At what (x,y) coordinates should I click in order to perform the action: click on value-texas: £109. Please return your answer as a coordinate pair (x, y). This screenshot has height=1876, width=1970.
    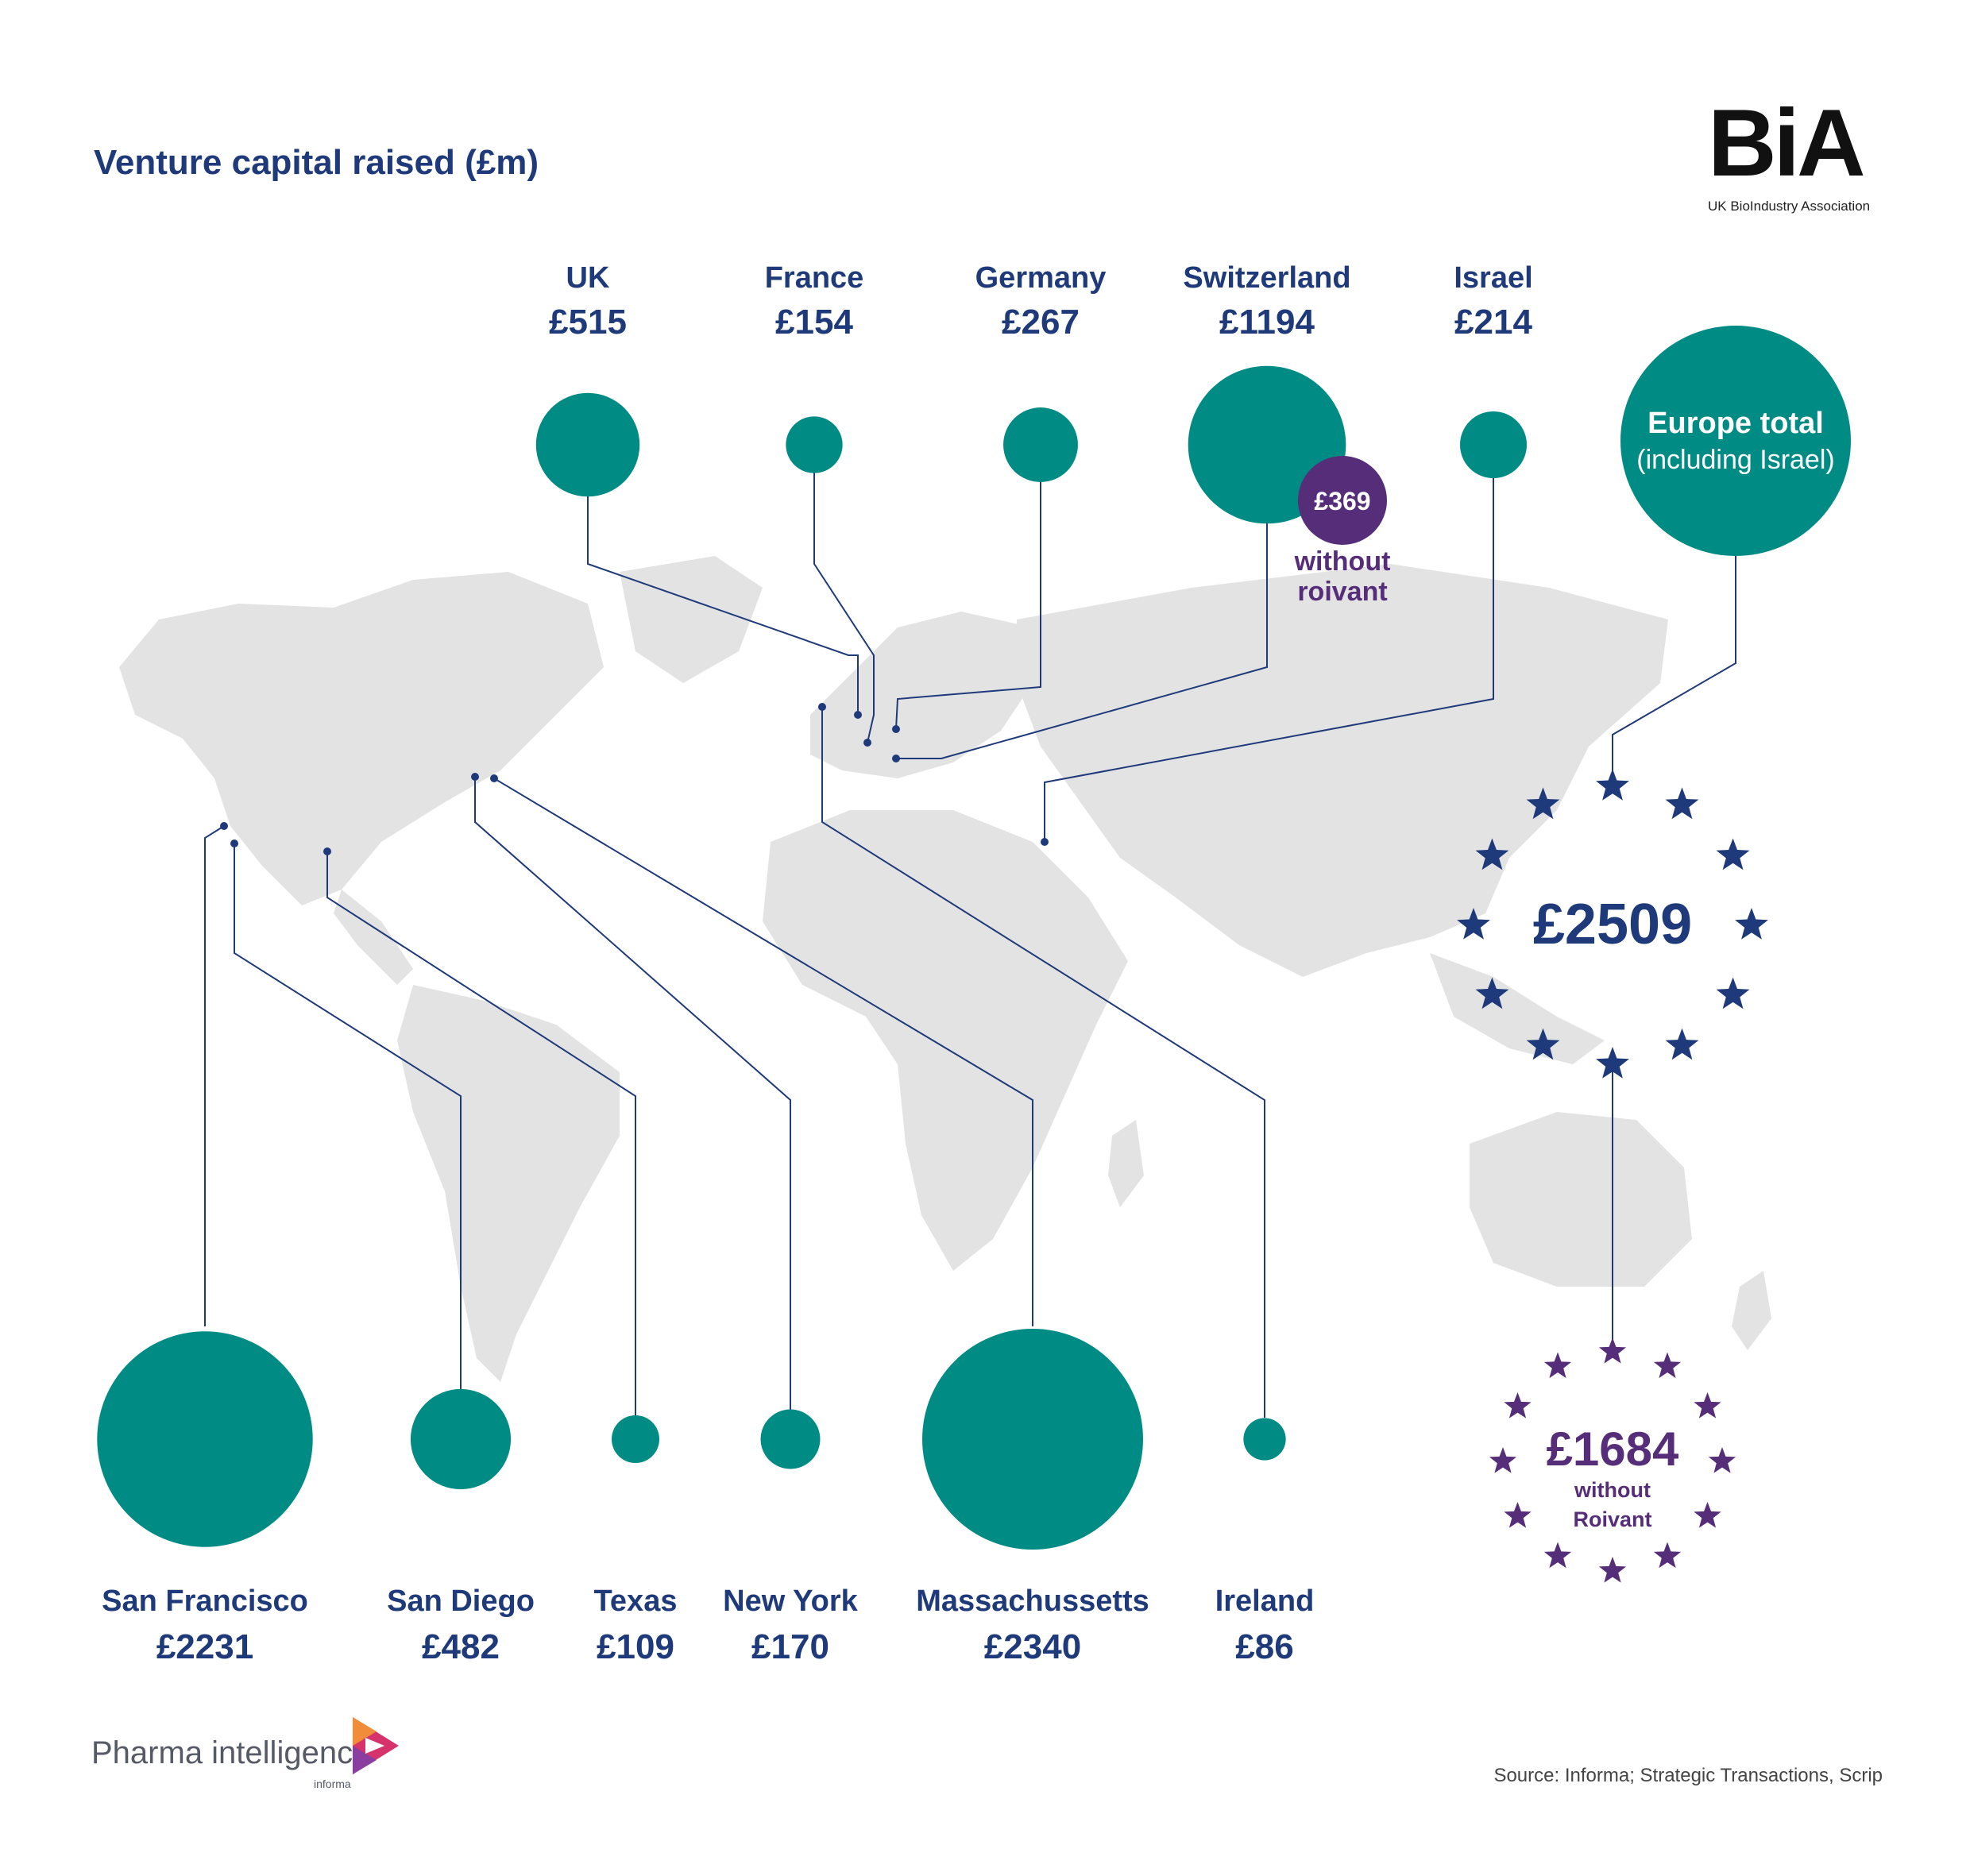
    Looking at the image, I should click on (635, 1646).